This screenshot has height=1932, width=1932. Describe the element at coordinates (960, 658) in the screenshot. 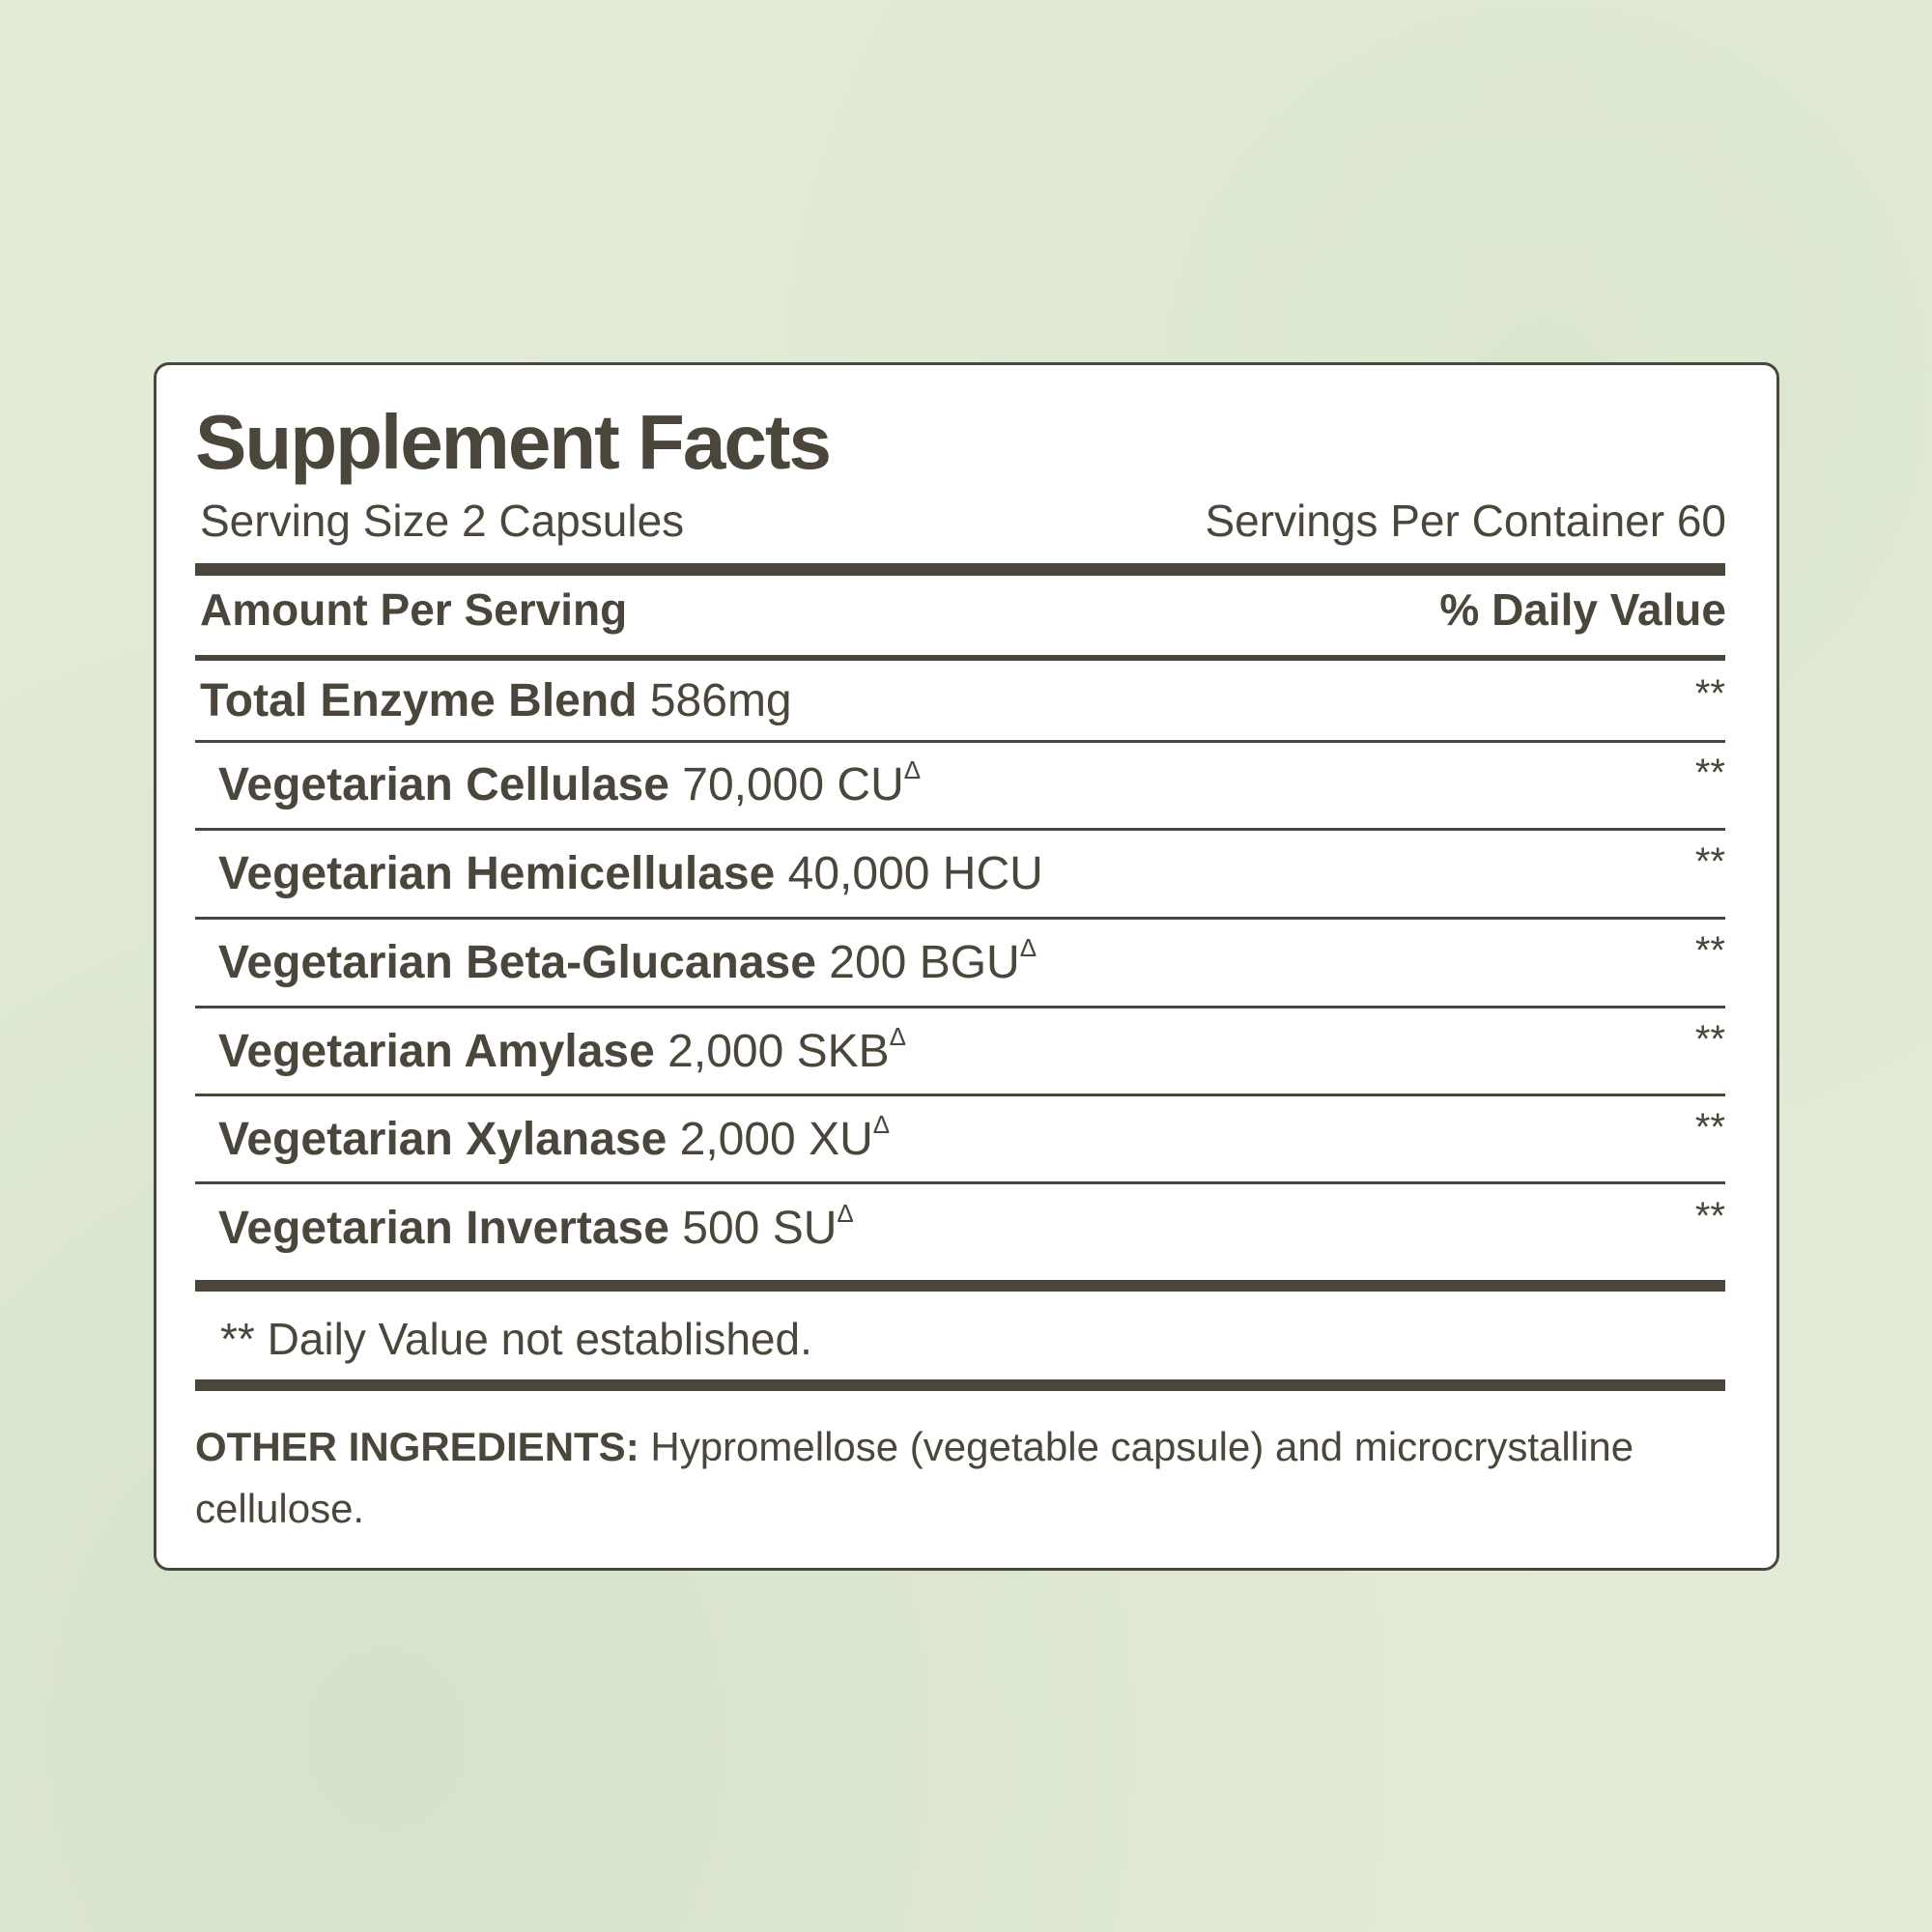

I see `medium-divider` at that location.